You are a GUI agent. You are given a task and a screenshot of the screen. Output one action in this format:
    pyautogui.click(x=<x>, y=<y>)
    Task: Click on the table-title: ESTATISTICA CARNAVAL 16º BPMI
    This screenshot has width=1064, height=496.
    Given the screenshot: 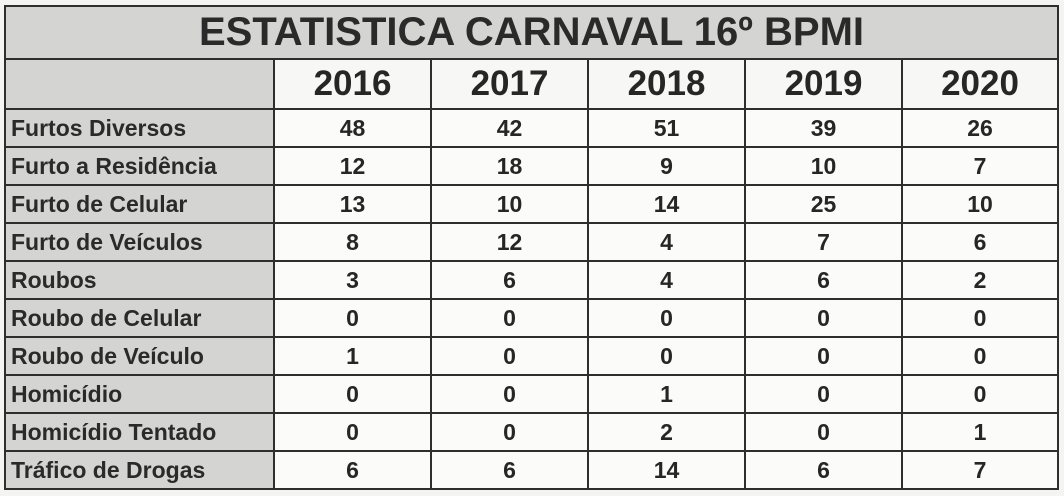 What is the action you would take?
    pyautogui.click(x=531, y=32)
    